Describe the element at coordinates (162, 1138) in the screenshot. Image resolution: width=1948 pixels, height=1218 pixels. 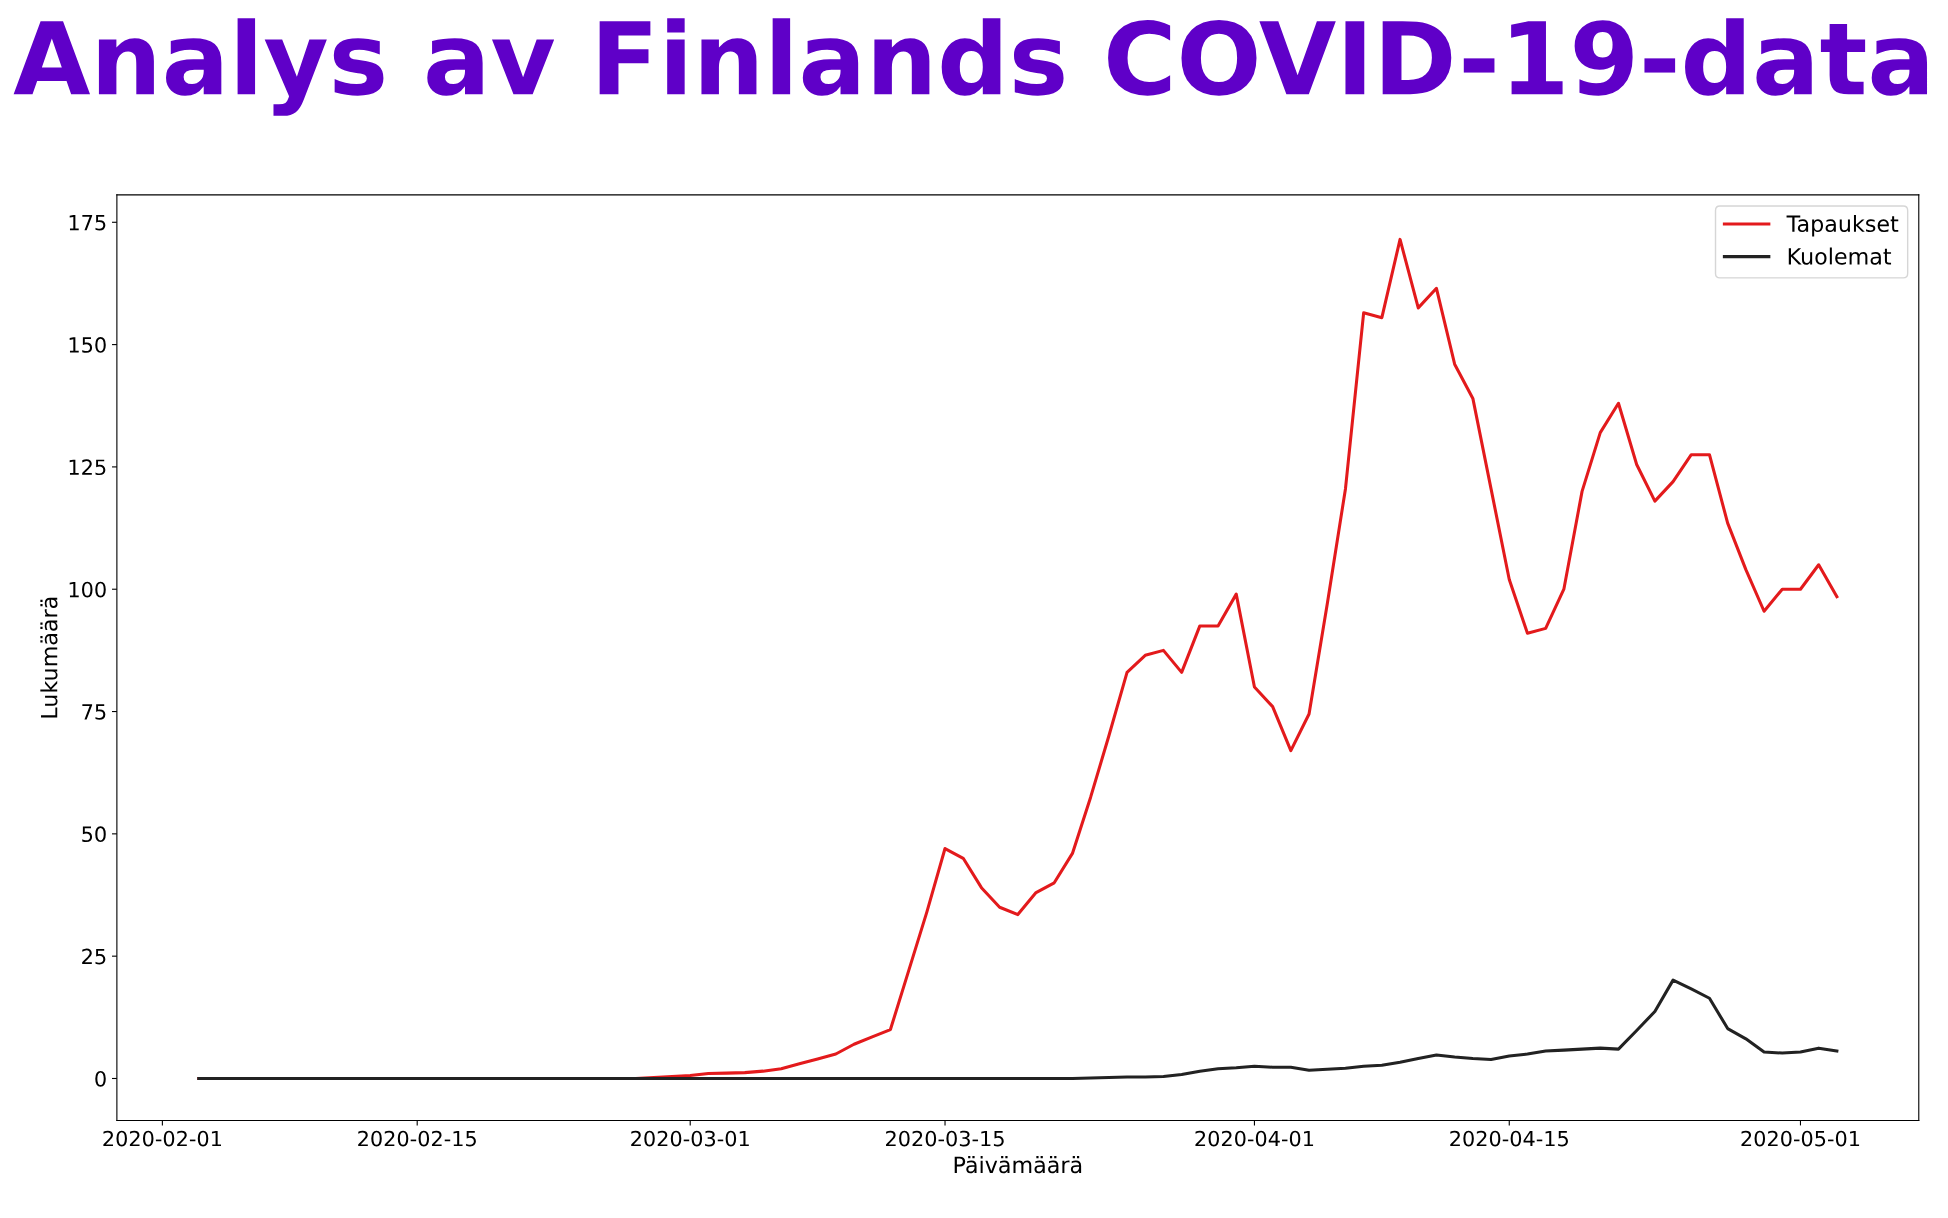
I see `x-tick-label: 2020-02-01` at that location.